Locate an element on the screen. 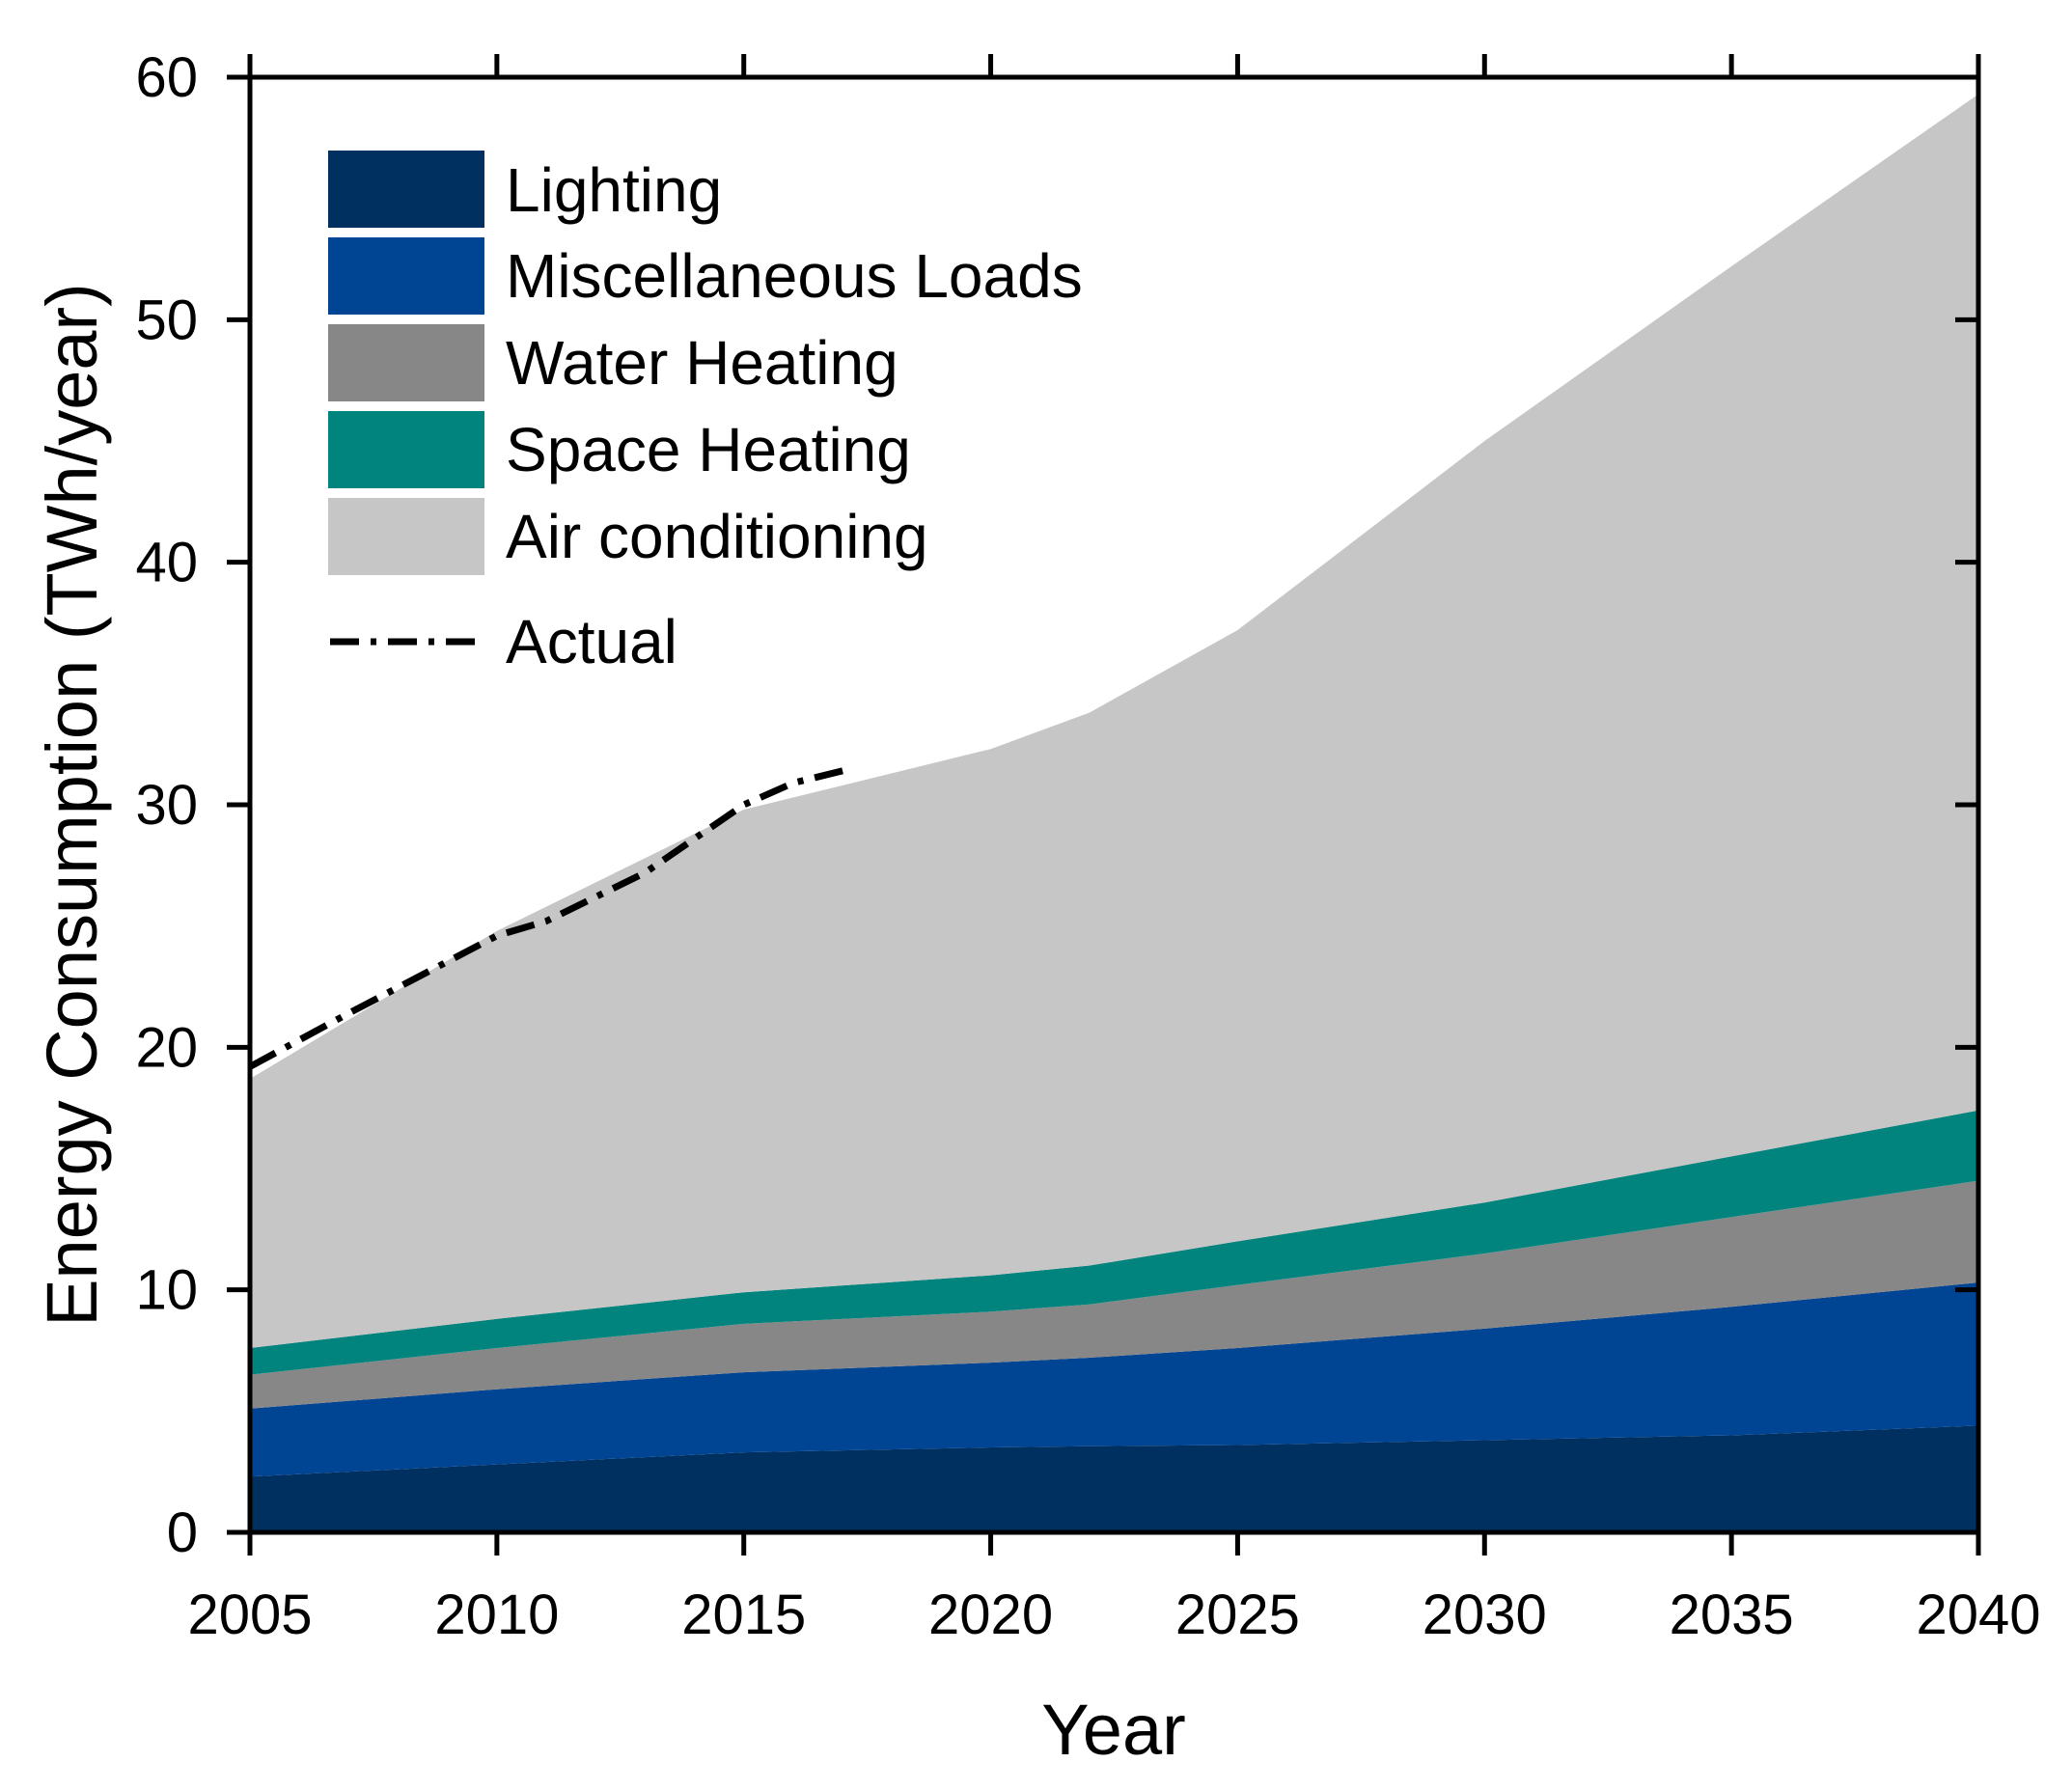 The width and height of the screenshot is (2072, 1790). legend-swatch-miscellaneous-loads is located at coordinates (406, 276).